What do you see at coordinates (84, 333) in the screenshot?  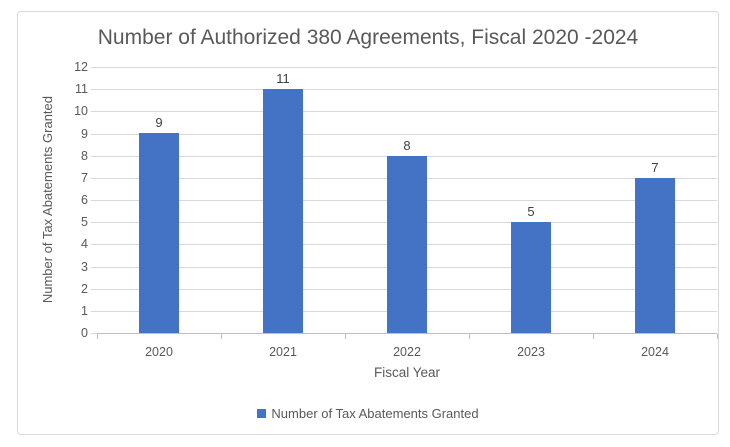 I see `y-tick-label: 0` at bounding box center [84, 333].